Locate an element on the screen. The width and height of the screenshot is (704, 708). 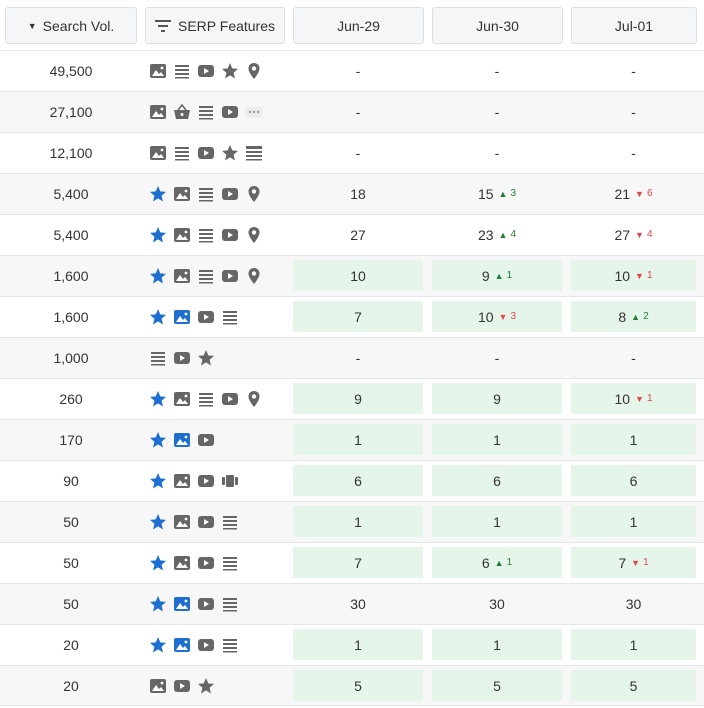
position-value: 9 is located at coordinates (497, 398).